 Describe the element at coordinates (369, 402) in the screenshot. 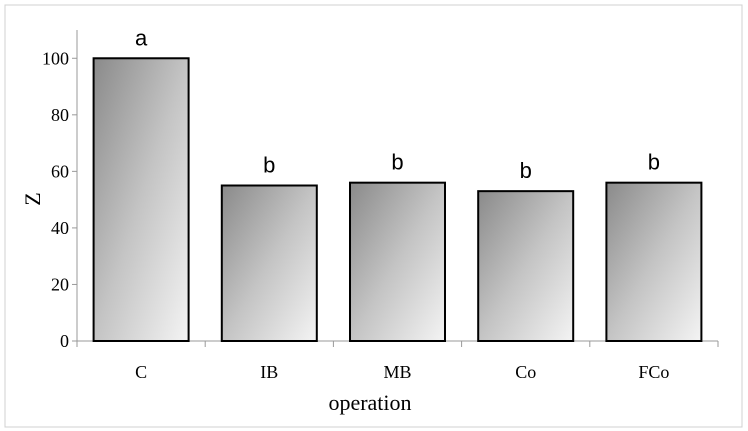

I see `x-axis-label: operation` at that location.